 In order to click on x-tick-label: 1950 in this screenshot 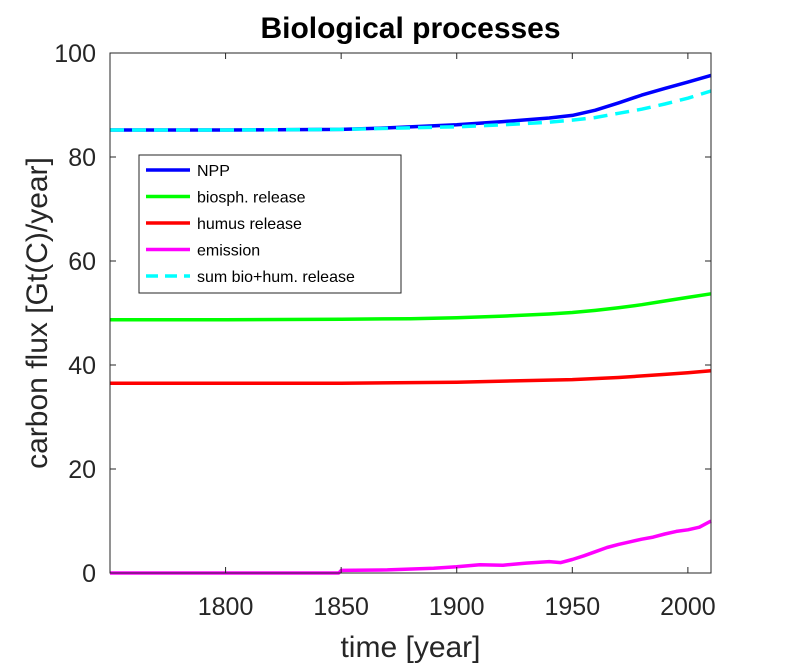, I will do `click(572, 607)`.